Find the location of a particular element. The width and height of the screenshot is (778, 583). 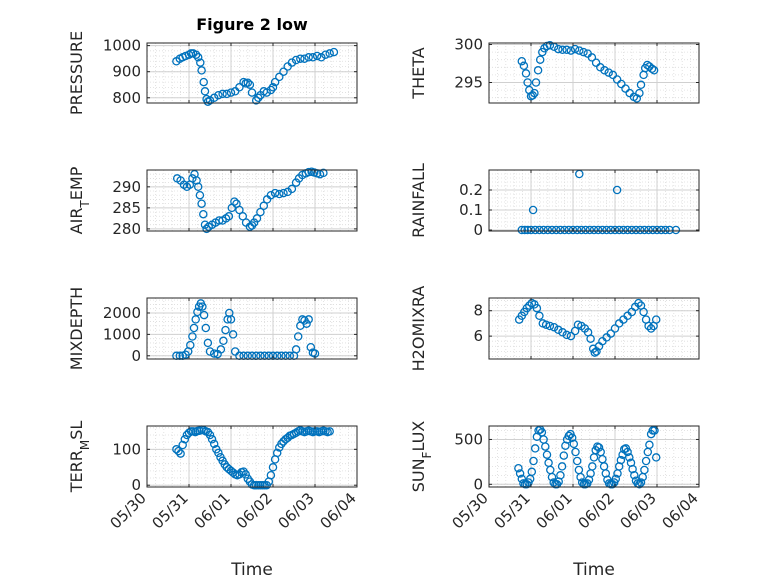

subplot-h2omixra: 6 8 H2OMIXRA is located at coordinates (554, 328).